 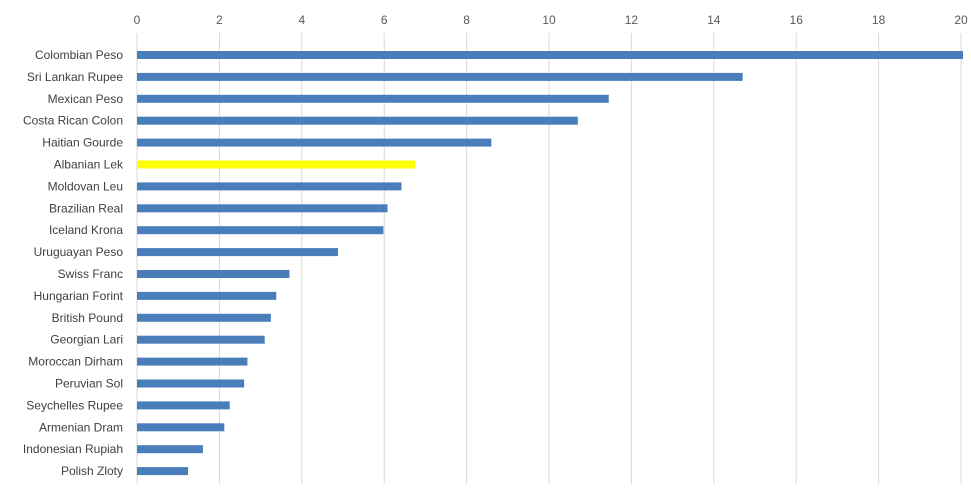 What do you see at coordinates (86, 340) in the screenshot?
I see `category-label: Georgian Lari` at bounding box center [86, 340].